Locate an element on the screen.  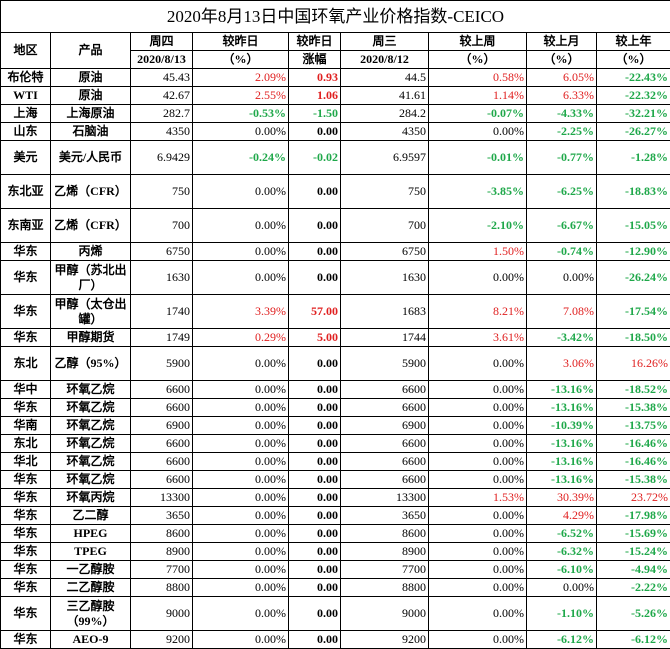
table-cell: 甲醇期货 is located at coordinates (91, 338).